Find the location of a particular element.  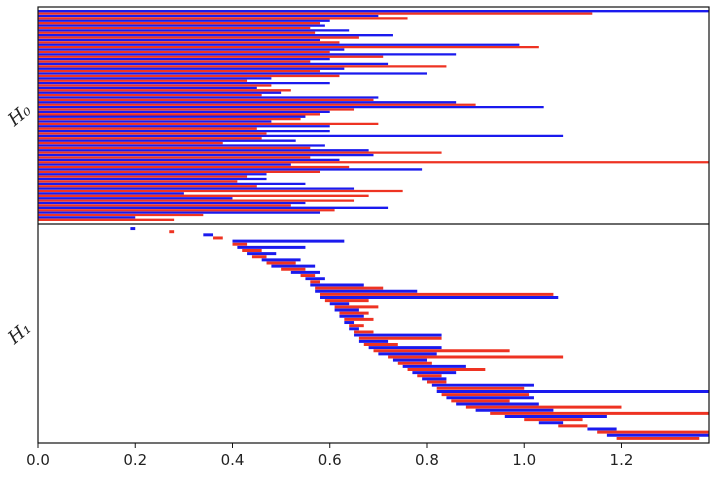

x-tick-label: 0.4 is located at coordinates (233, 460).